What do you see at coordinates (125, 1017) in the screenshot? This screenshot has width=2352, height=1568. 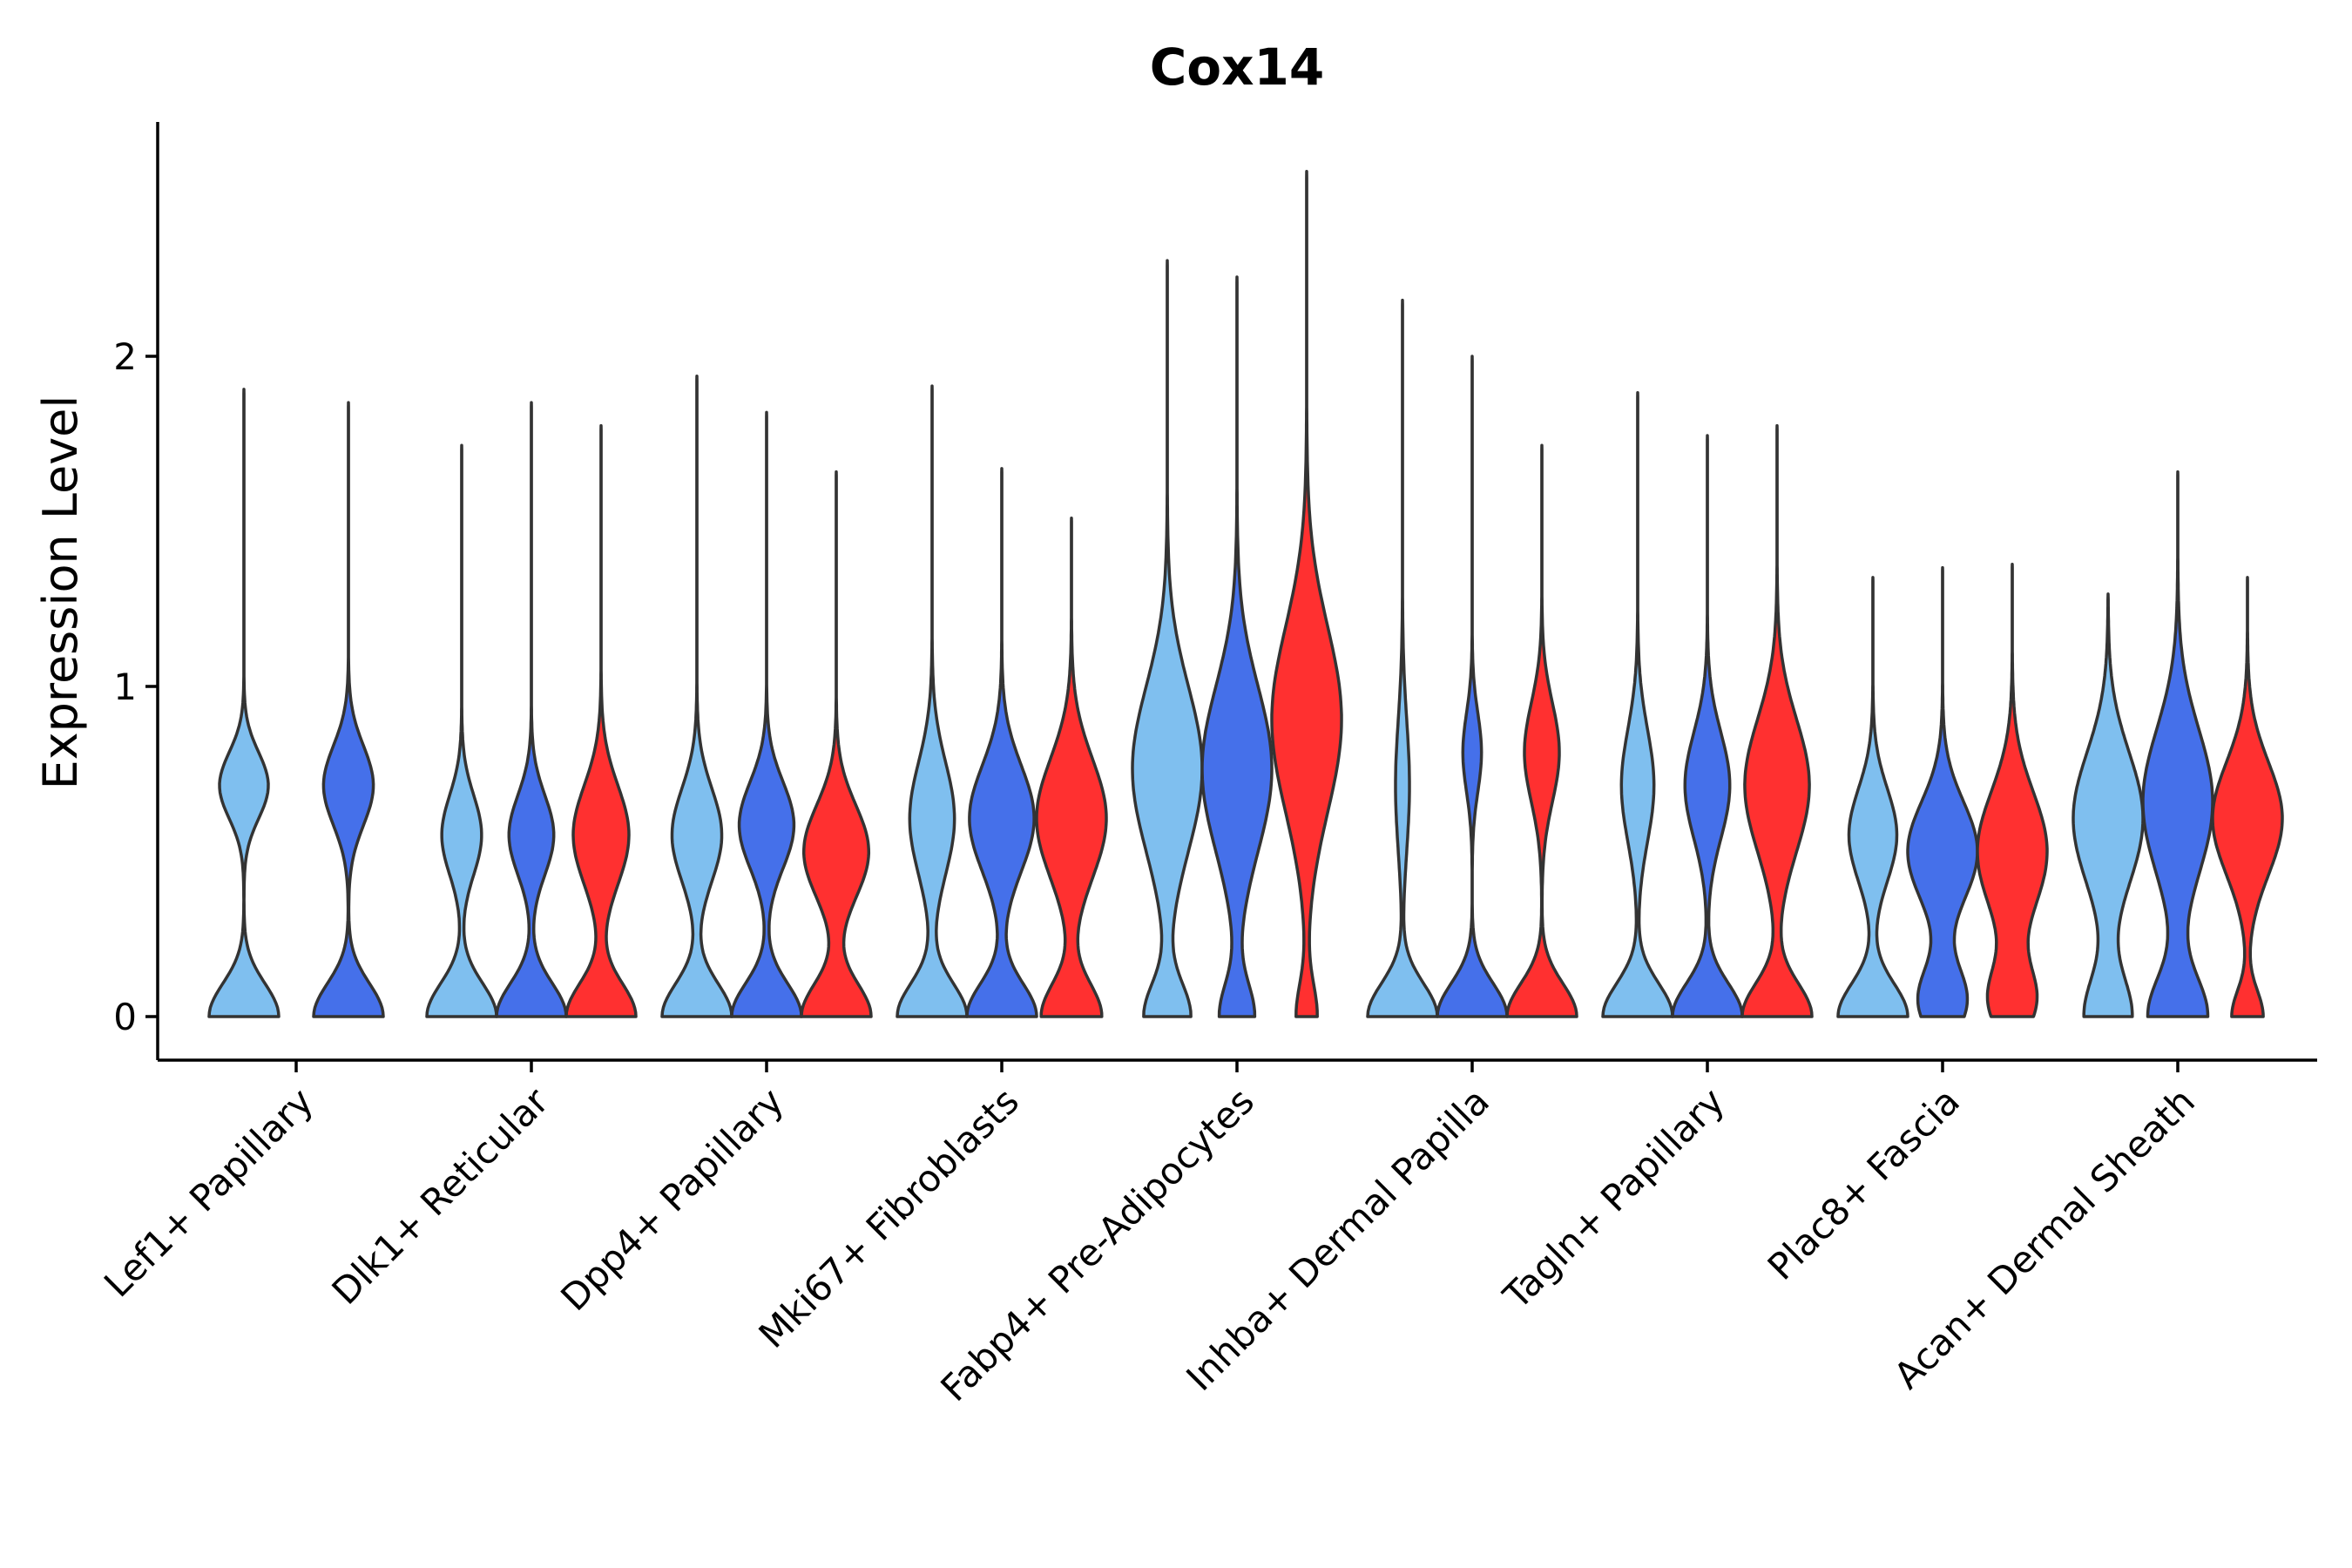 I see `y-tick-label: 0` at bounding box center [125, 1017].